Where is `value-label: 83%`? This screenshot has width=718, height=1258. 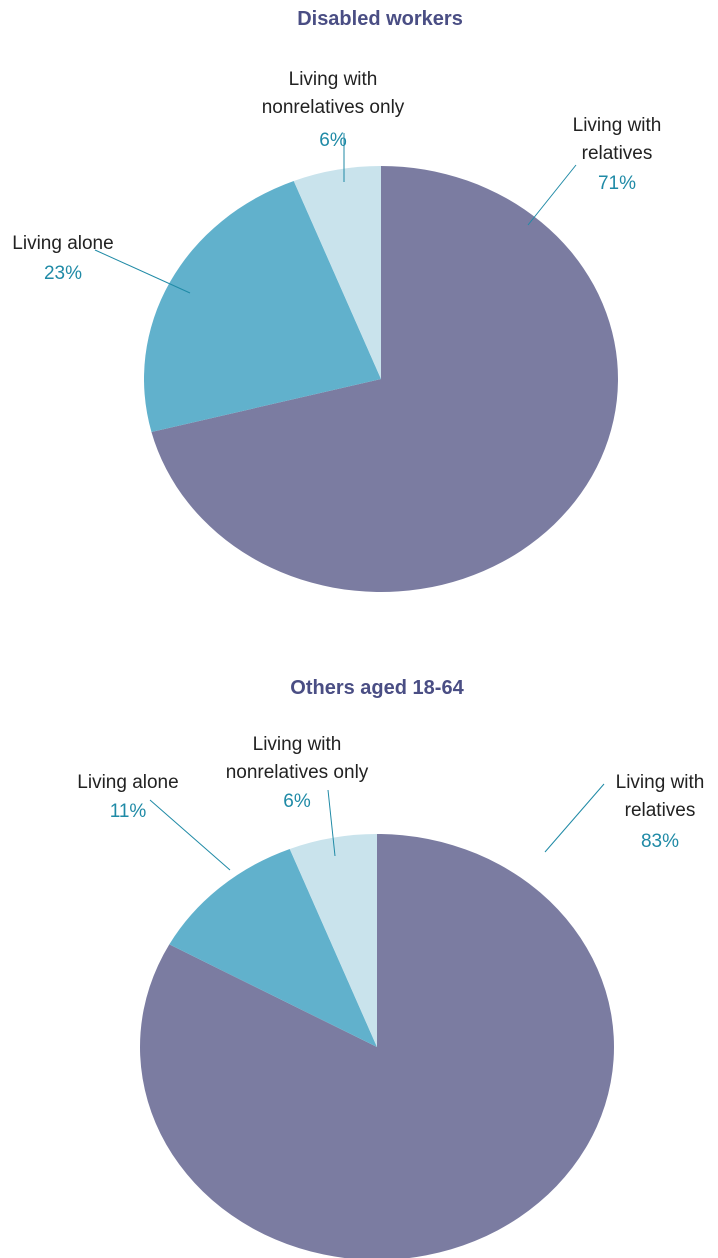 value-label: 83% is located at coordinates (660, 841).